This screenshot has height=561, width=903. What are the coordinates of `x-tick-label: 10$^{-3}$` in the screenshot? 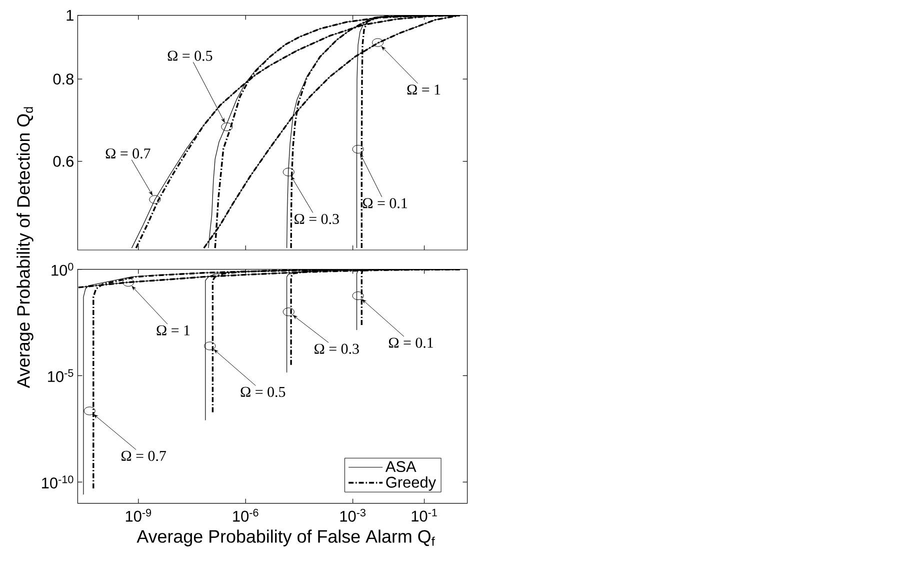 It's located at (353, 515).